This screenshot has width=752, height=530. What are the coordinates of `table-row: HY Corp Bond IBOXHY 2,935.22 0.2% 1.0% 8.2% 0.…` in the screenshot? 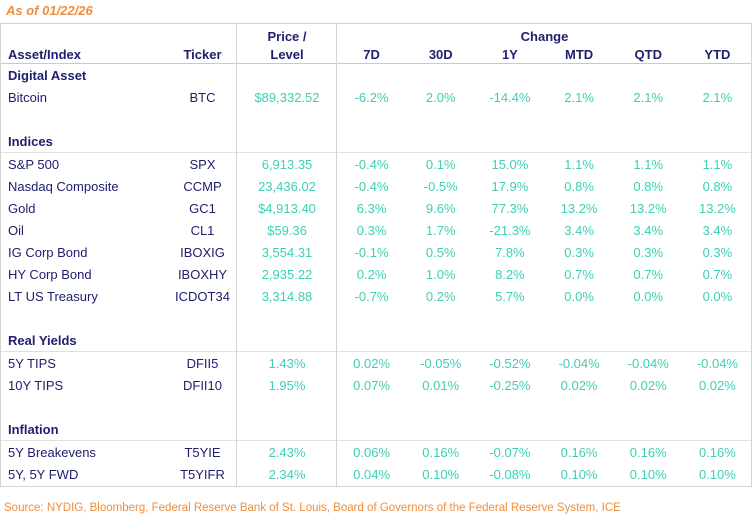 It's located at (376, 274).